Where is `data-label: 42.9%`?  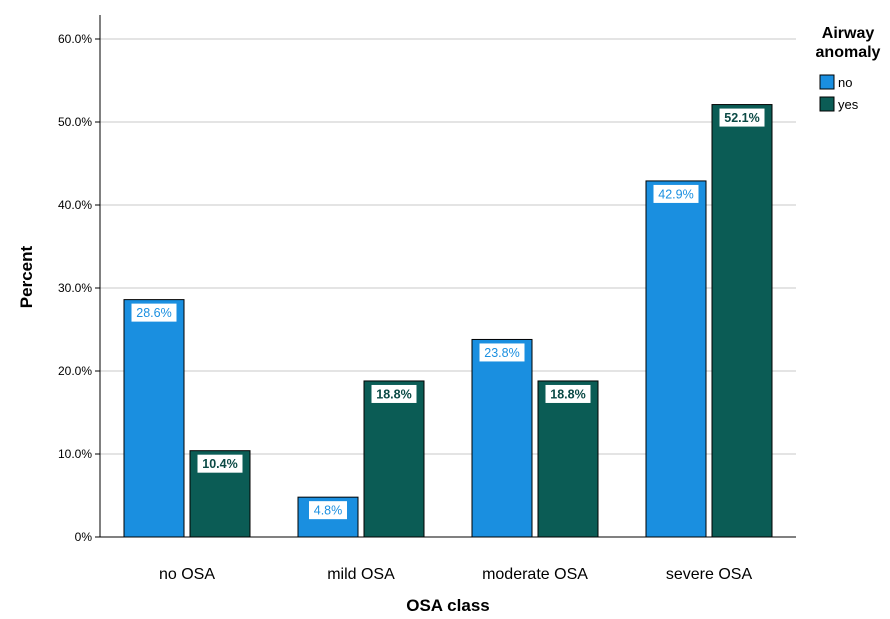
data-label: 42.9% is located at coordinates (675, 194).